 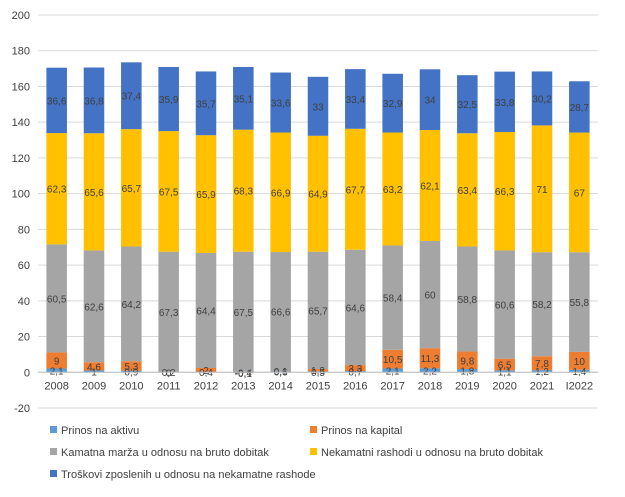 I want to click on data-label: 37,4, so click(x=132, y=97).